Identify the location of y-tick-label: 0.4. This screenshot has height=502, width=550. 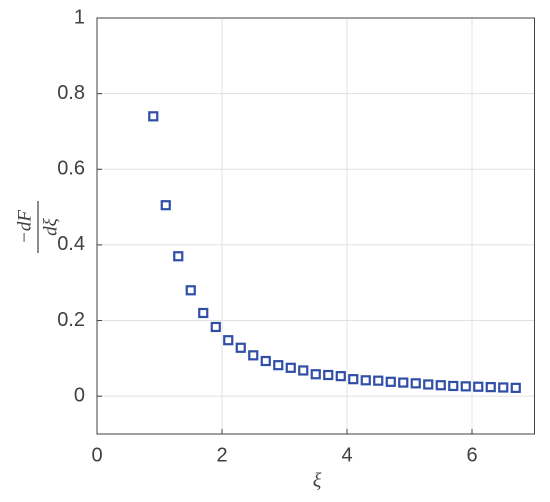
(71, 244).